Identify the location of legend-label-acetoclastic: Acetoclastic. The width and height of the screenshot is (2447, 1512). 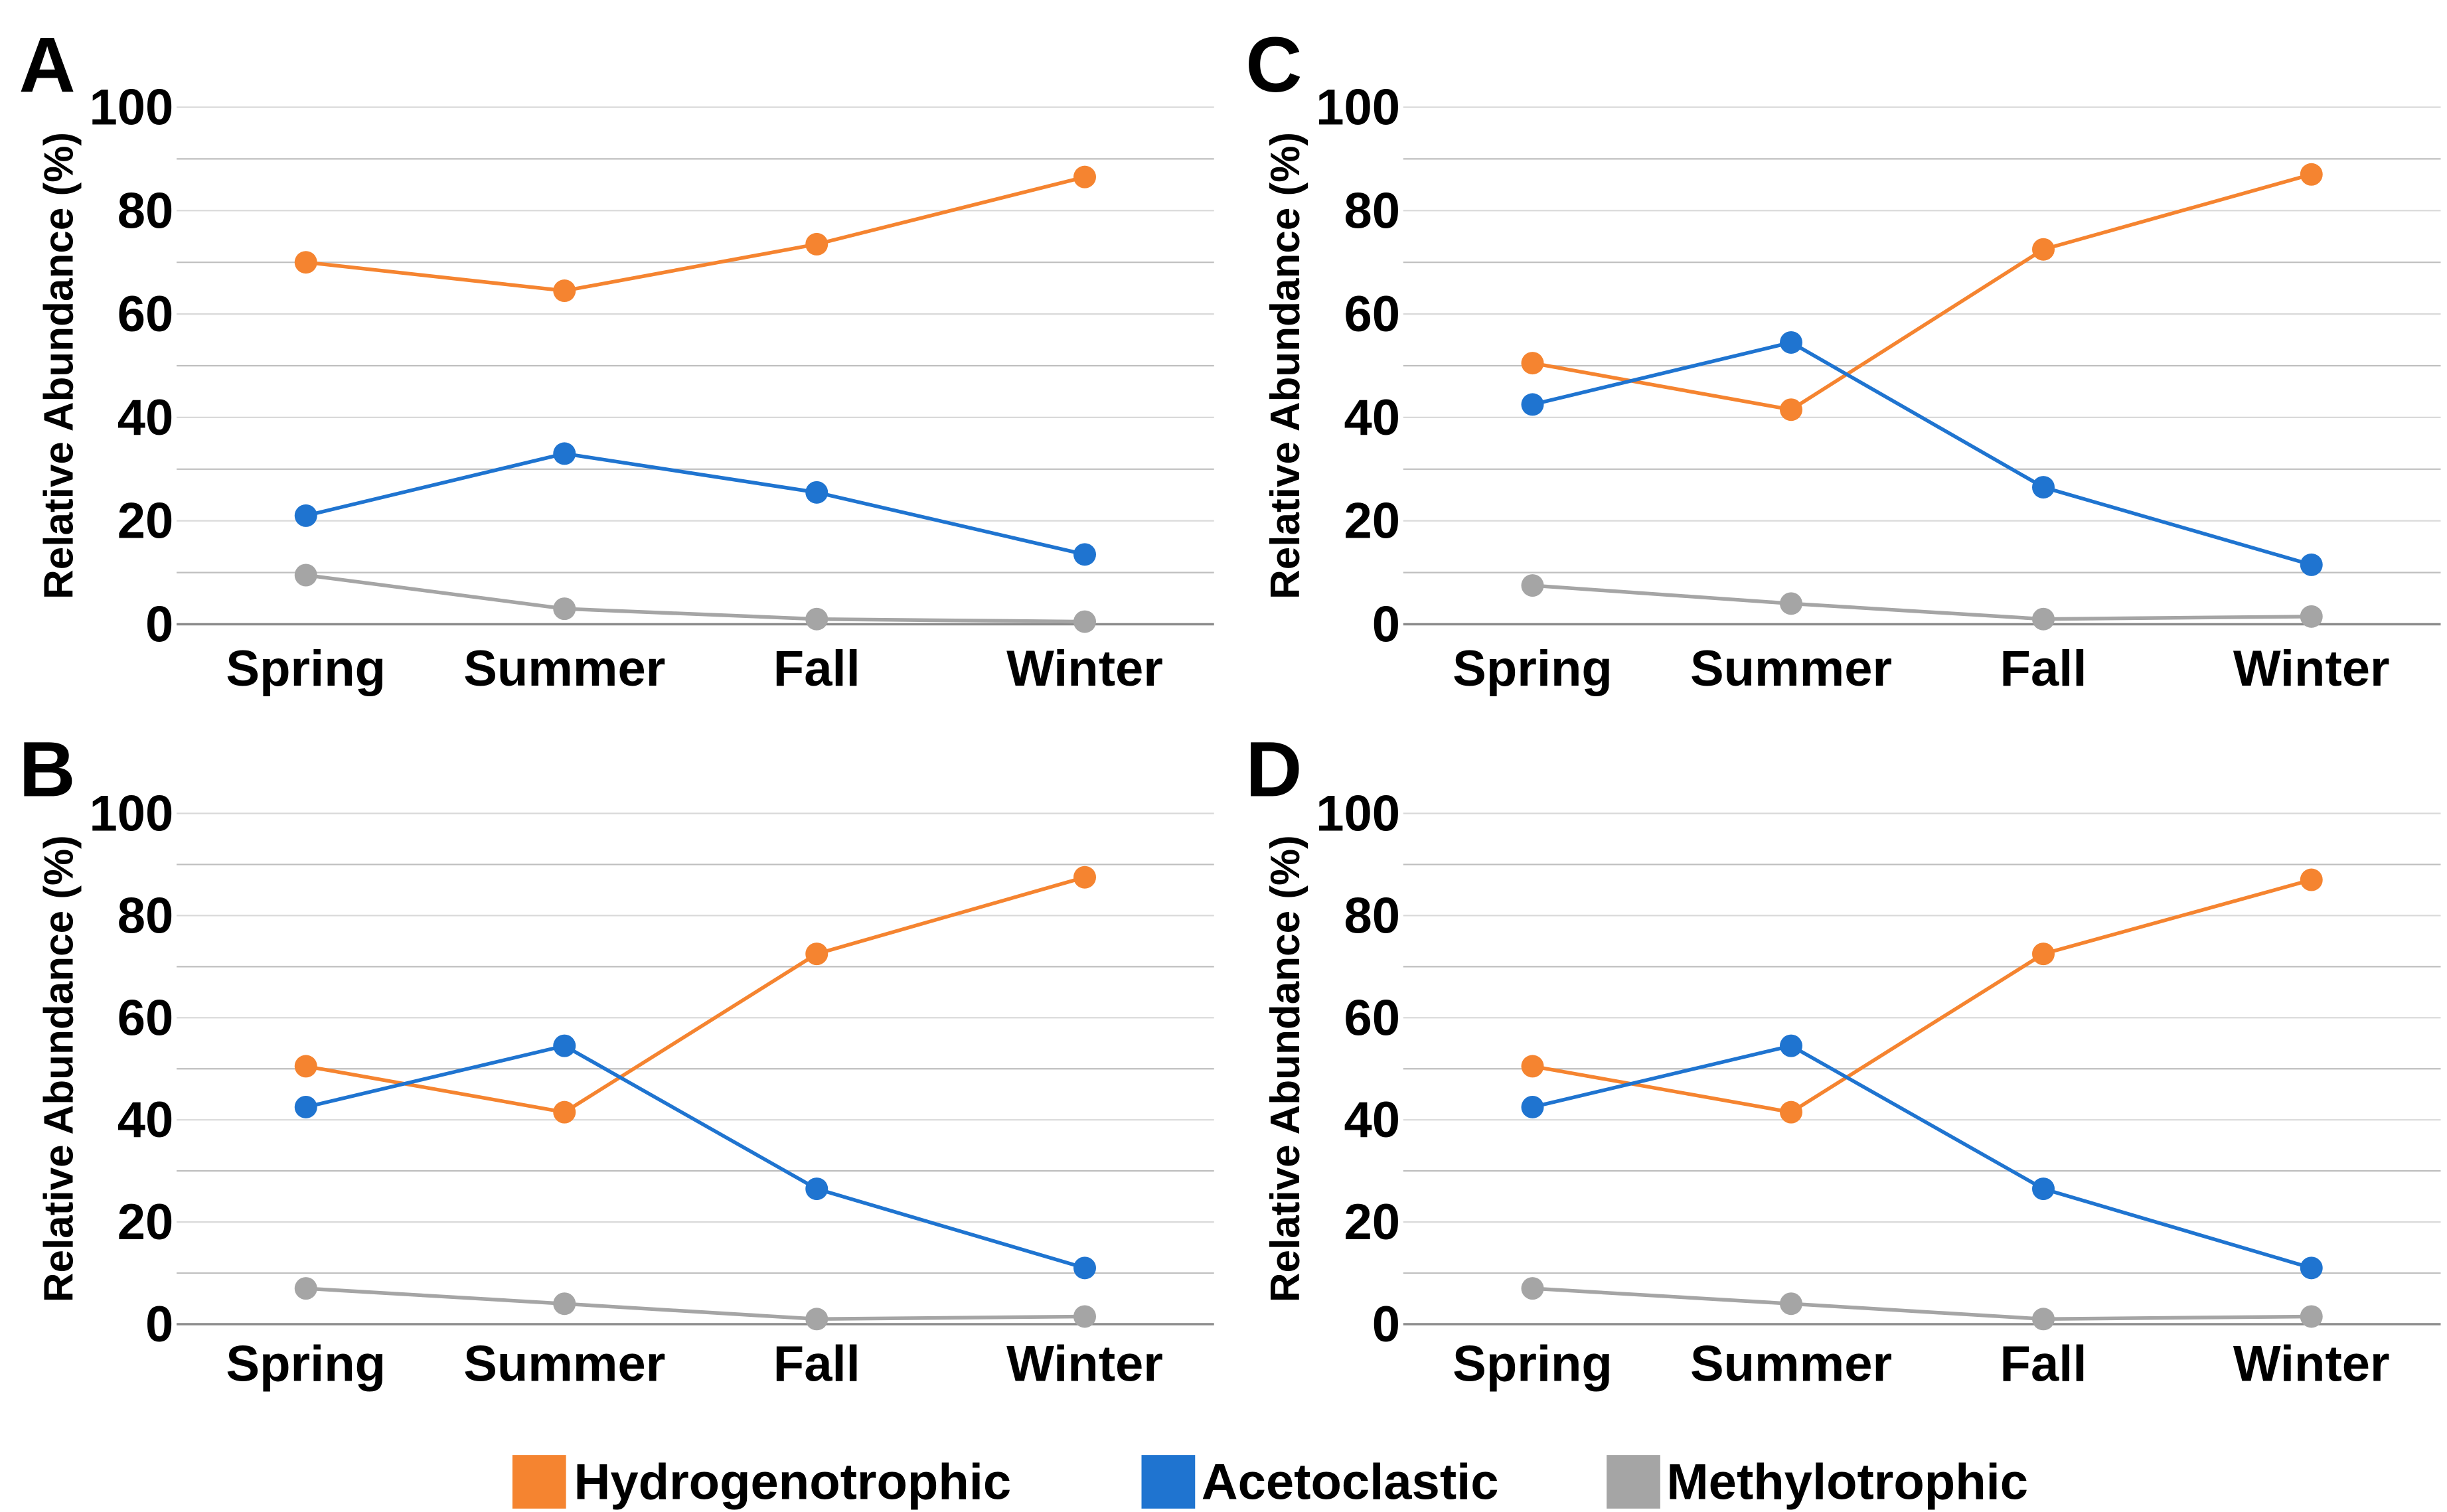
(1350, 1482).